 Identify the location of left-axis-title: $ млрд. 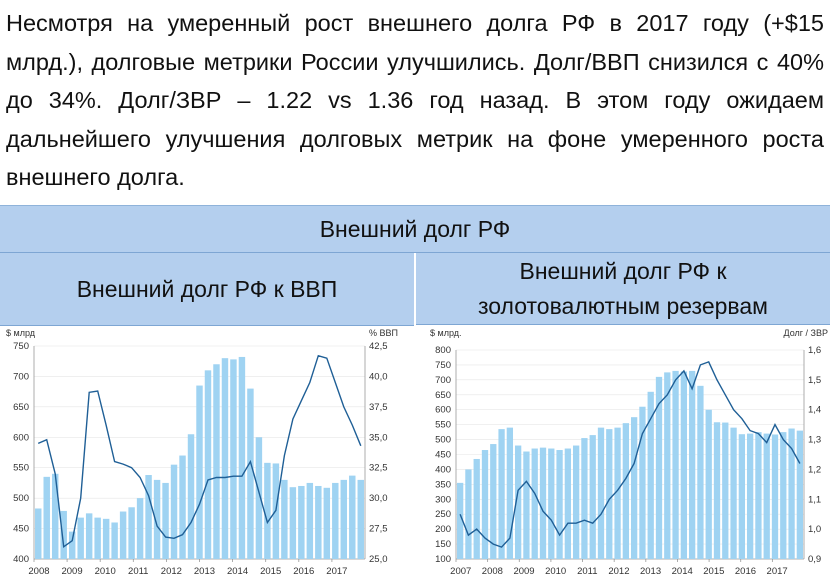
(21, 333).